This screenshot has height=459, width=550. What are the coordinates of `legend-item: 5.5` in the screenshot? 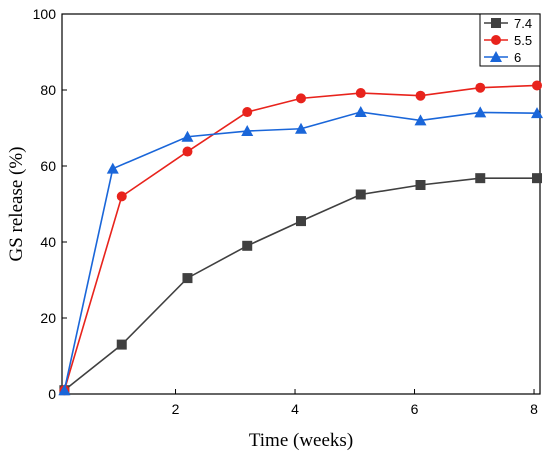 It's located at (508, 40).